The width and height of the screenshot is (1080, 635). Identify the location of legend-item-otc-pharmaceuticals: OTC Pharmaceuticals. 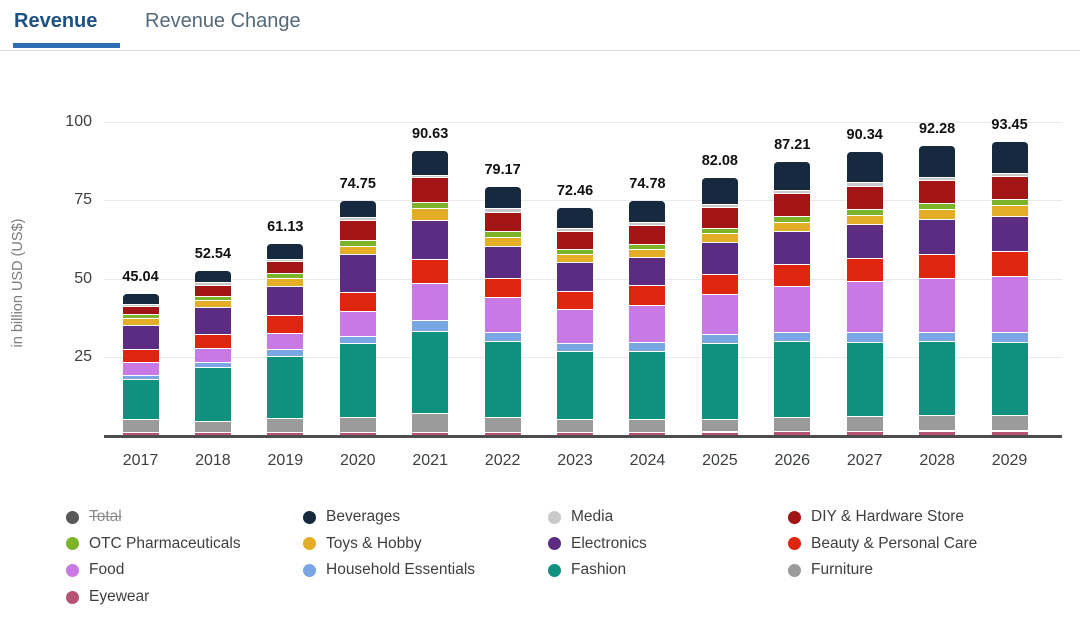
(184, 544).